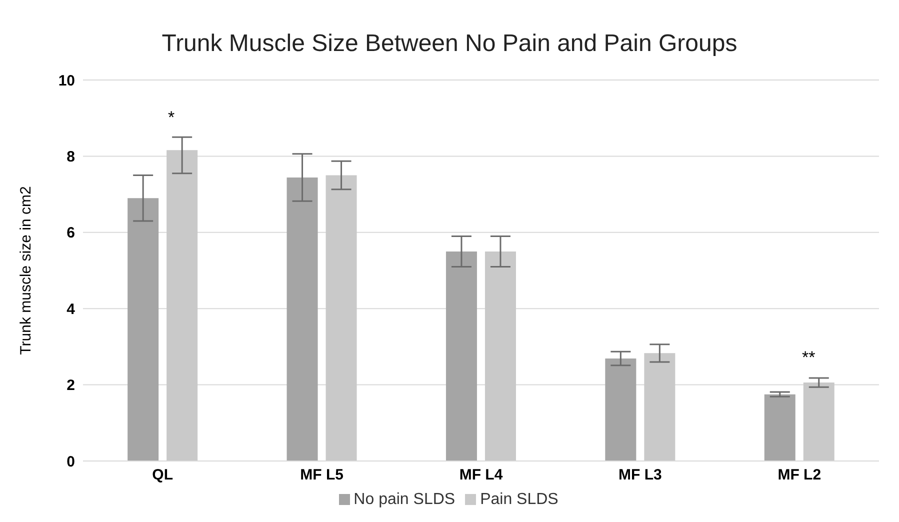 Image resolution: width=899 pixels, height=522 pixels. What do you see at coordinates (449, 44) in the screenshot?
I see `chart-title: Trunk Muscle Size Between No Pain and Pain Groups` at bounding box center [449, 44].